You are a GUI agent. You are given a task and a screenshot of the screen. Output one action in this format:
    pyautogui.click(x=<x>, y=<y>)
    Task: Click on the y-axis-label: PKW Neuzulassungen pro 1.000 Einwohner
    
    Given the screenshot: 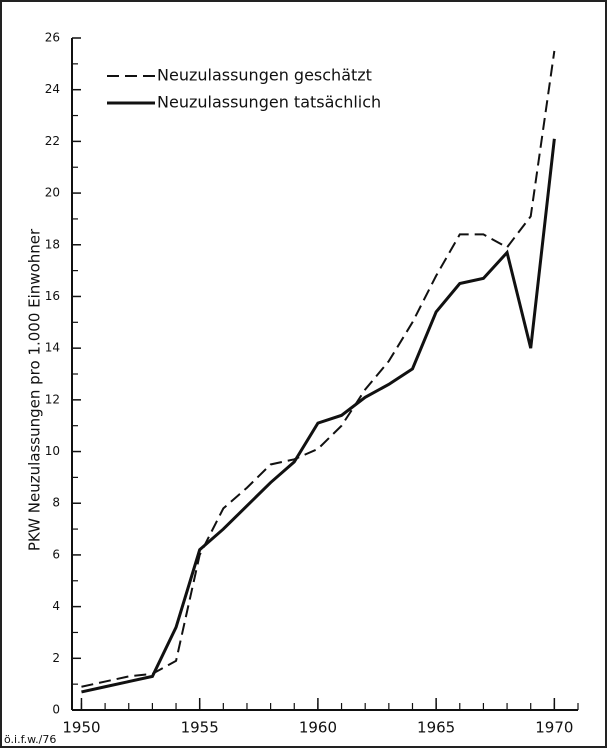 What is the action you would take?
    pyautogui.click(x=35, y=389)
    